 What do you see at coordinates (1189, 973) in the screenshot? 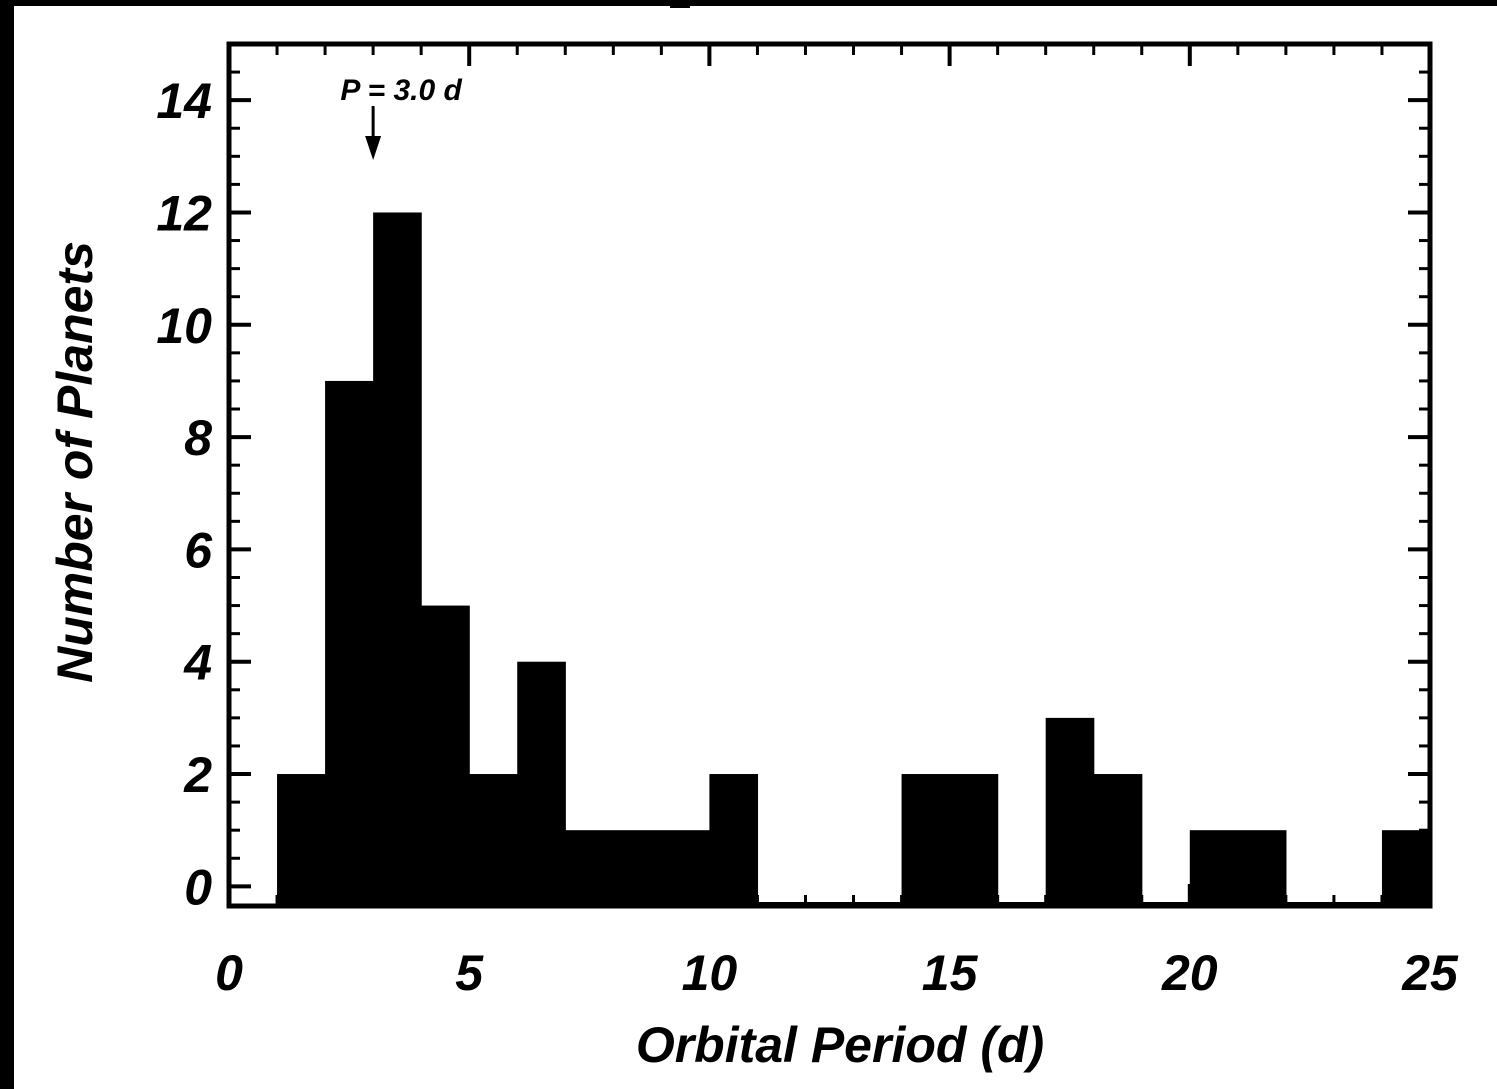
I see `x-tick-label: 20` at bounding box center [1189, 973].